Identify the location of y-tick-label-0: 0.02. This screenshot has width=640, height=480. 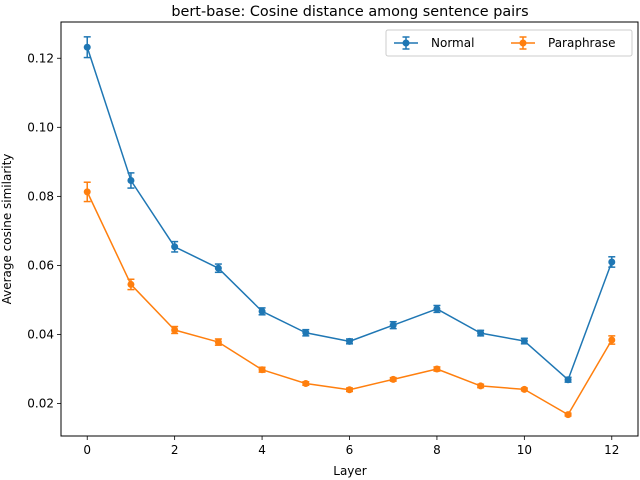
(40, 404).